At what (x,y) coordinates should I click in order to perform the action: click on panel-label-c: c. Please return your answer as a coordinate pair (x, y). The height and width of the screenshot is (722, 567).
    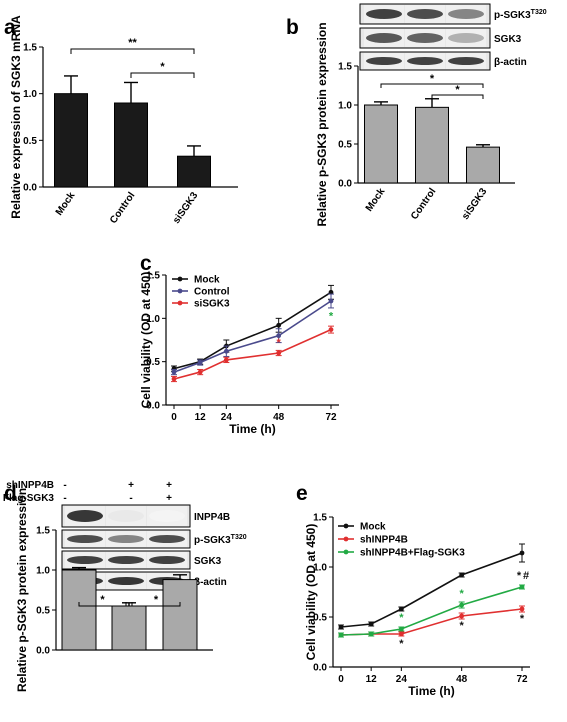
    Looking at the image, I should click on (146, 263).